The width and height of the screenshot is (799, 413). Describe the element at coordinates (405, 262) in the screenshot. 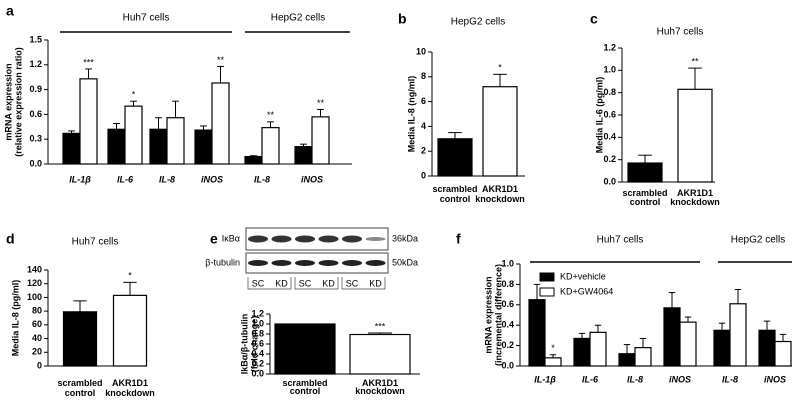

I see `blot-size: 50kDa` at that location.